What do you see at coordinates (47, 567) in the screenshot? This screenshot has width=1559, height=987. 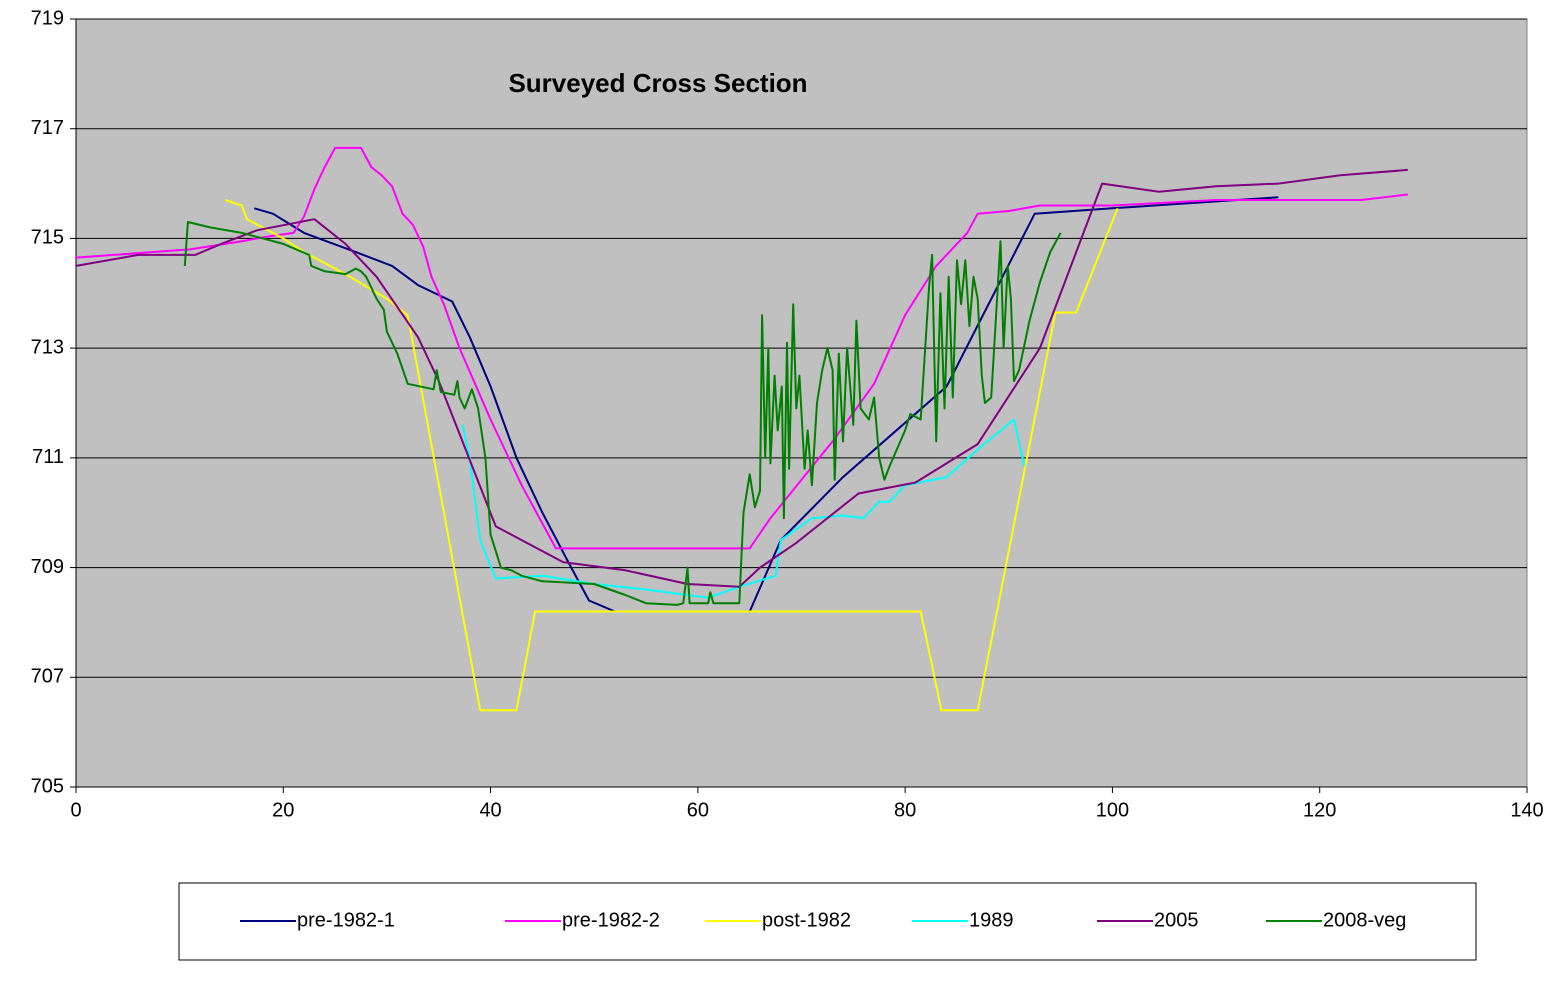 I see `y-tick-label: 709` at bounding box center [47, 567].